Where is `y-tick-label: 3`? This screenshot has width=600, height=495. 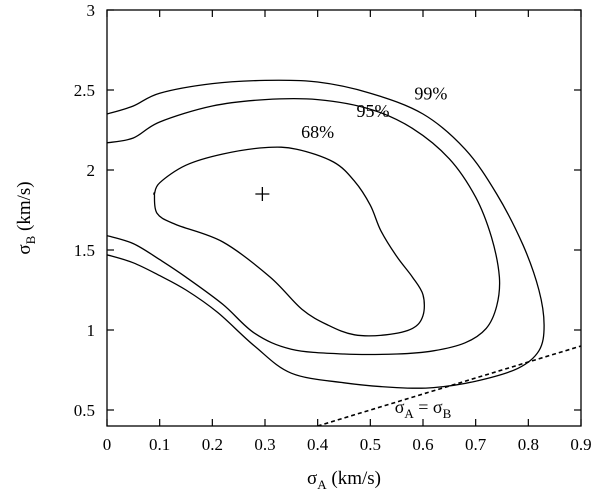
y-tick-label: 3 is located at coordinates (91, 10).